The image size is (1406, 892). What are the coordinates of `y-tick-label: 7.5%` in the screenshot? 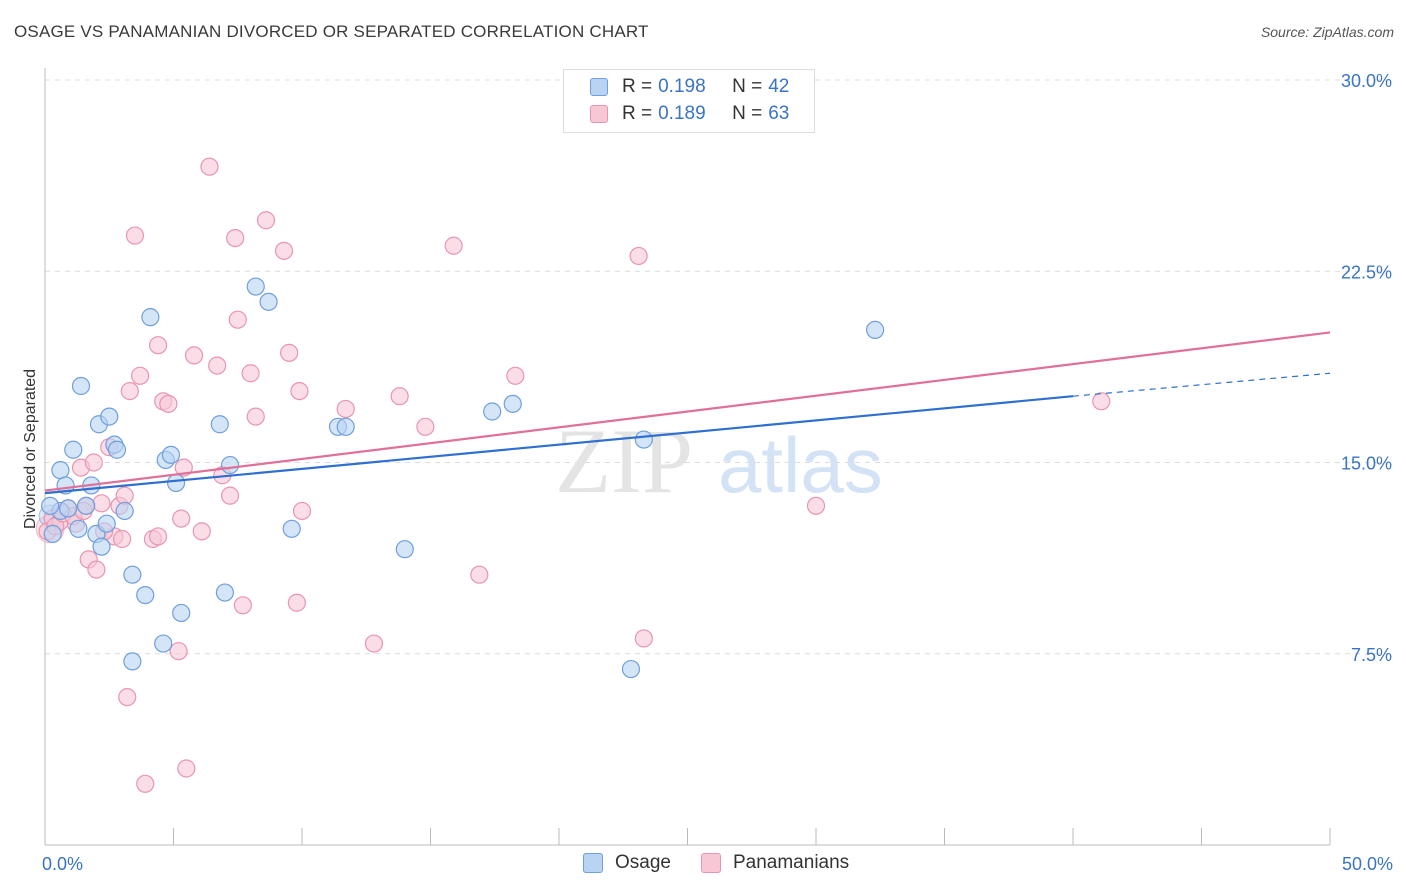 It's located at (1371, 655).